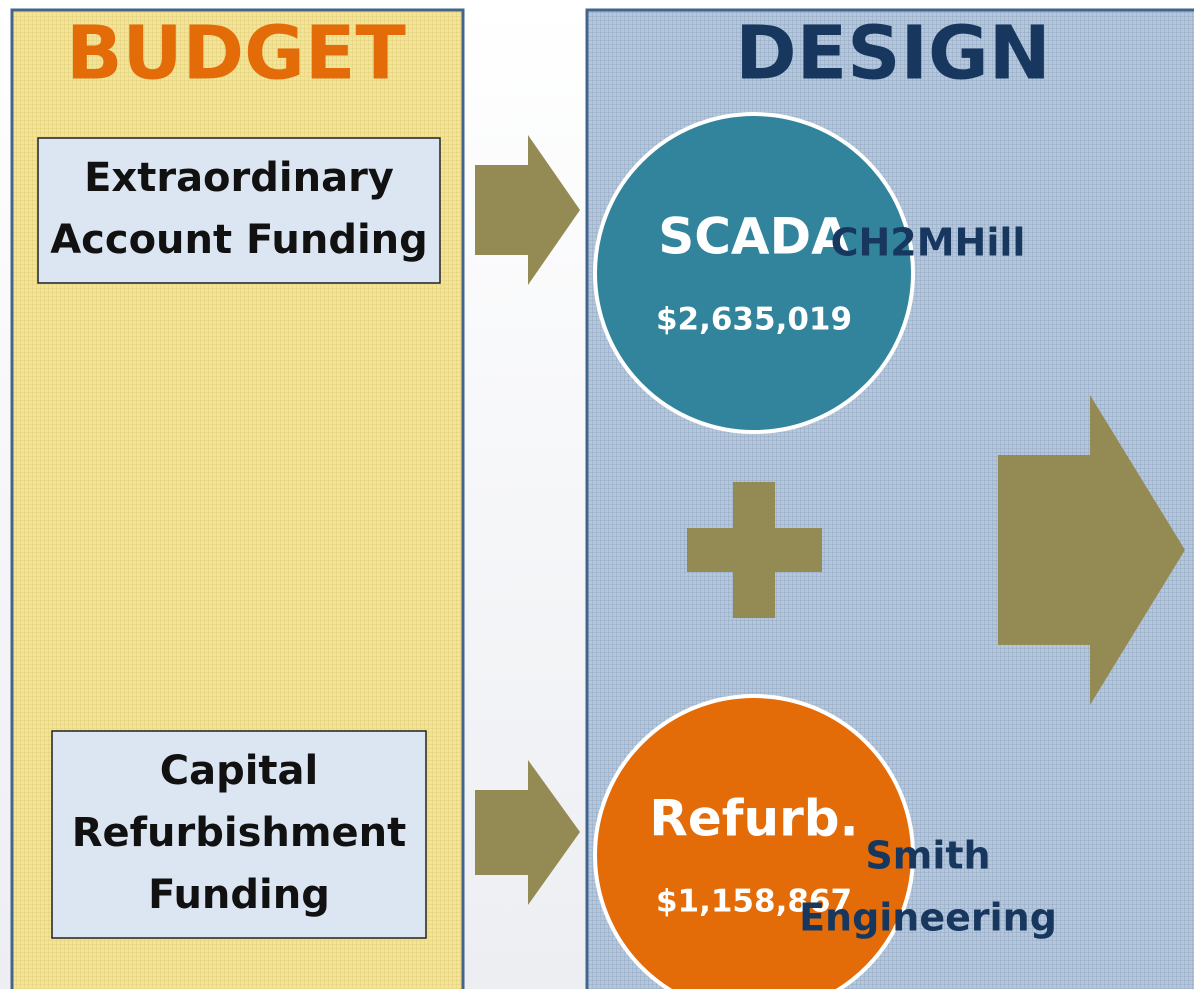  I want to click on source-label: Refurbishment, so click(239, 833).